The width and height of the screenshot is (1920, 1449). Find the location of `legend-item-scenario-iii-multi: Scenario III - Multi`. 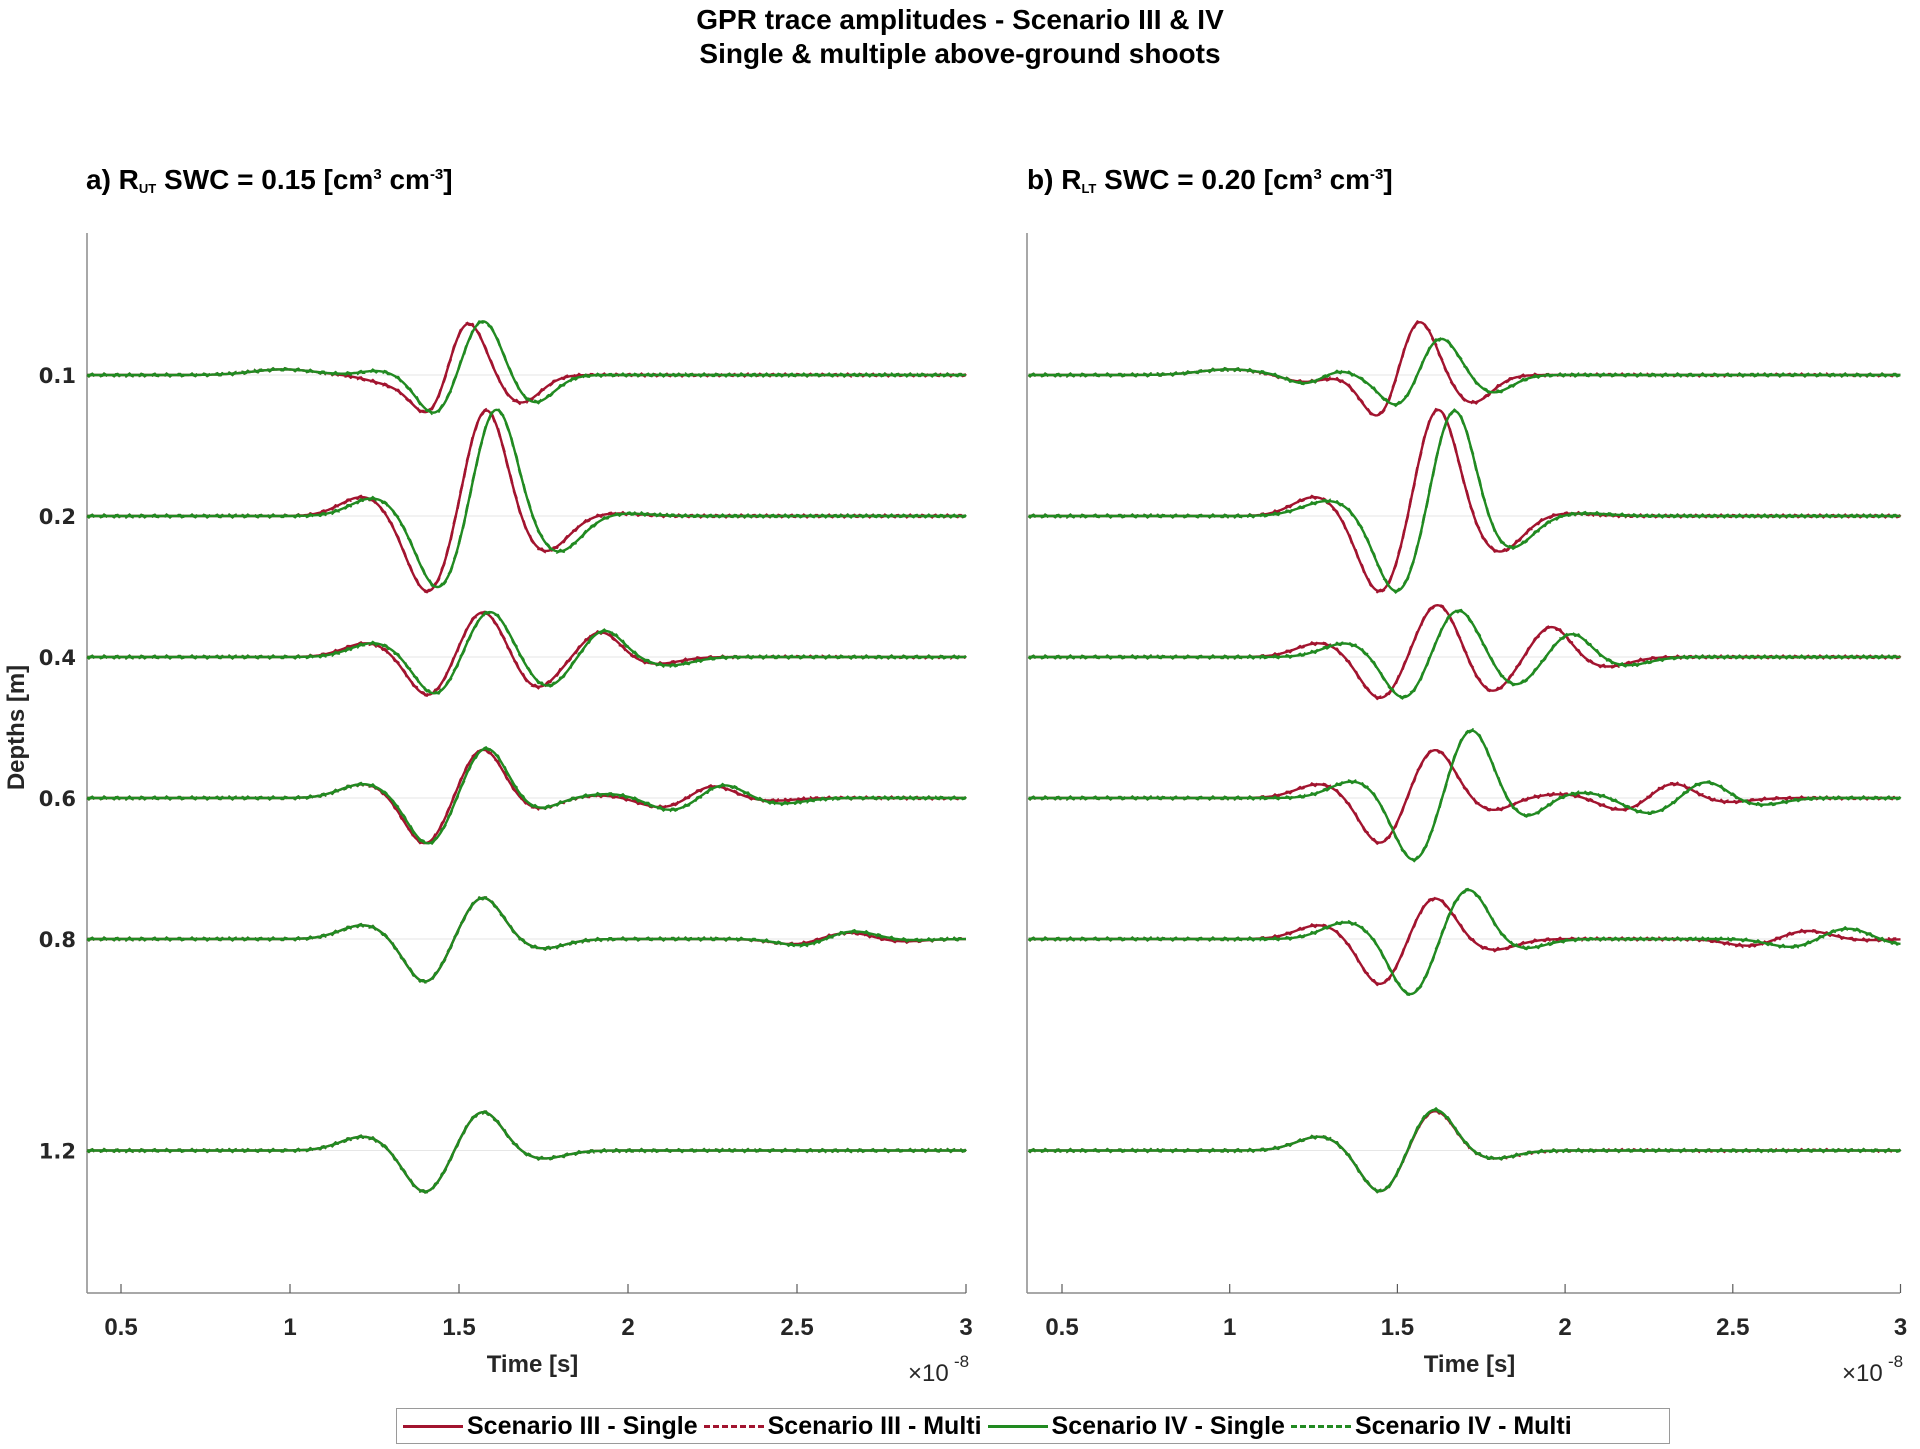

legend-item-scenario-iii-multi: Scenario III - Multi is located at coordinates (842, 1426).